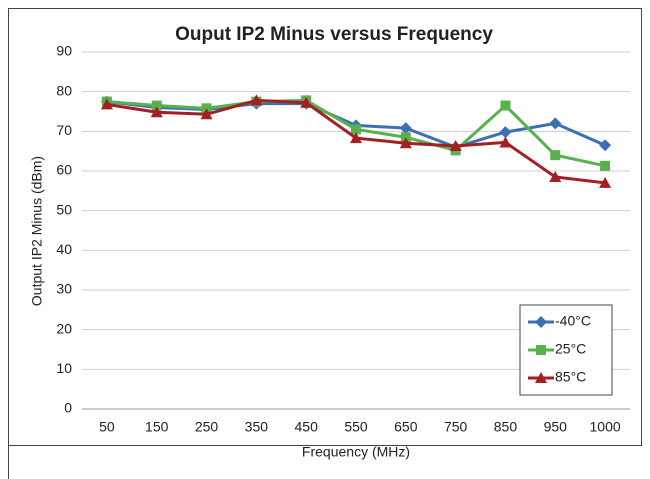 This screenshot has height=479, width=650. What do you see at coordinates (356, 452) in the screenshot?
I see `x-axis-label: Frequency (MHz)` at bounding box center [356, 452].